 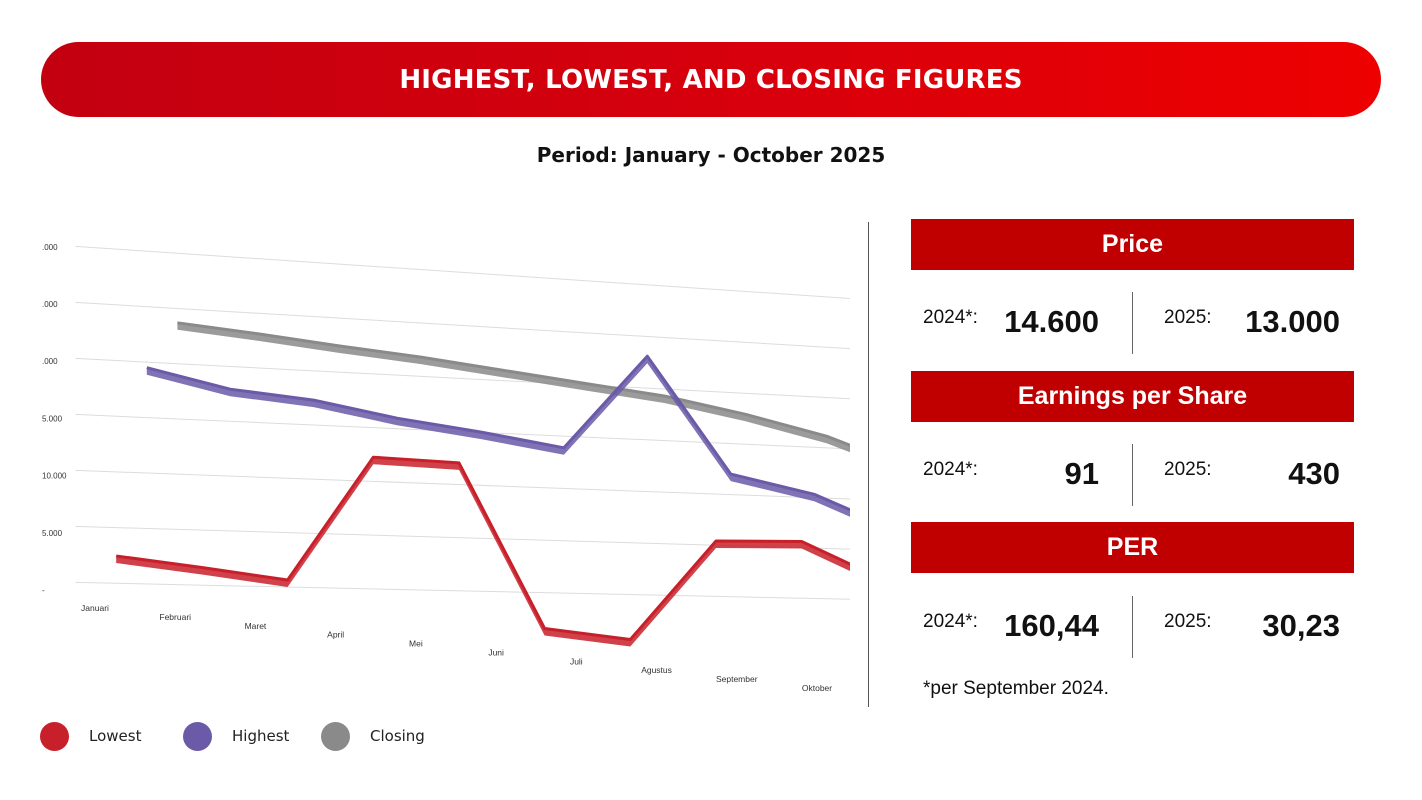 I want to click on eps-header: Earnings per Share, so click(x=1132, y=396).